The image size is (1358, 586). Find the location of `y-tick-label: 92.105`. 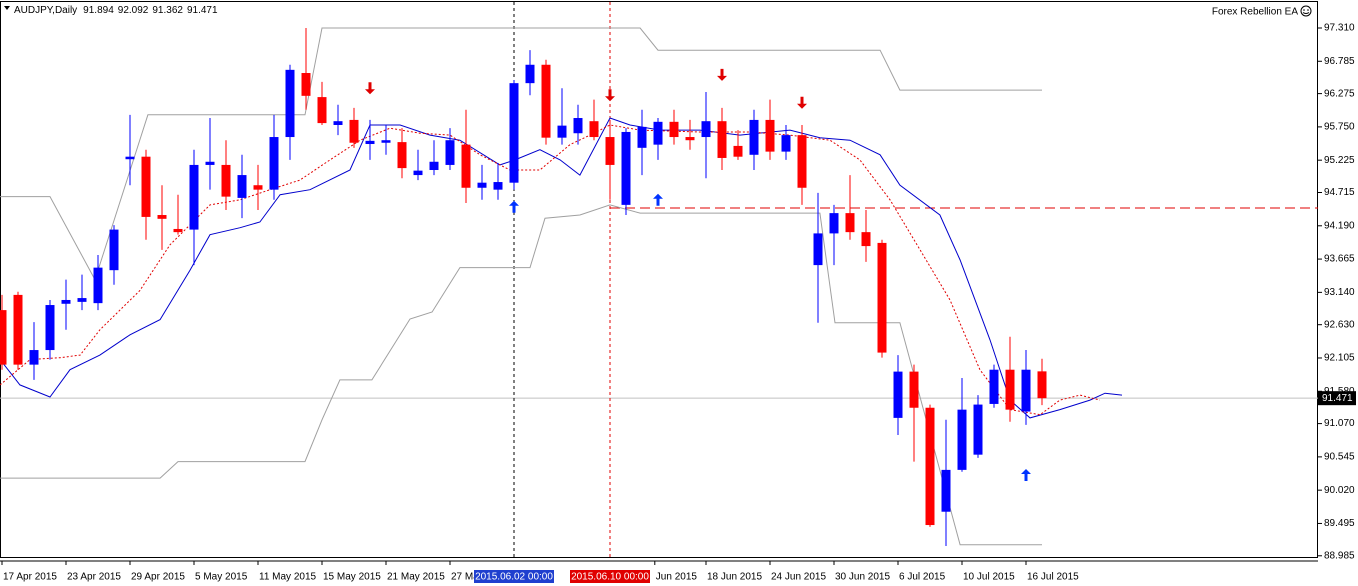

y-tick-label: 92.105 is located at coordinates (1339, 358).